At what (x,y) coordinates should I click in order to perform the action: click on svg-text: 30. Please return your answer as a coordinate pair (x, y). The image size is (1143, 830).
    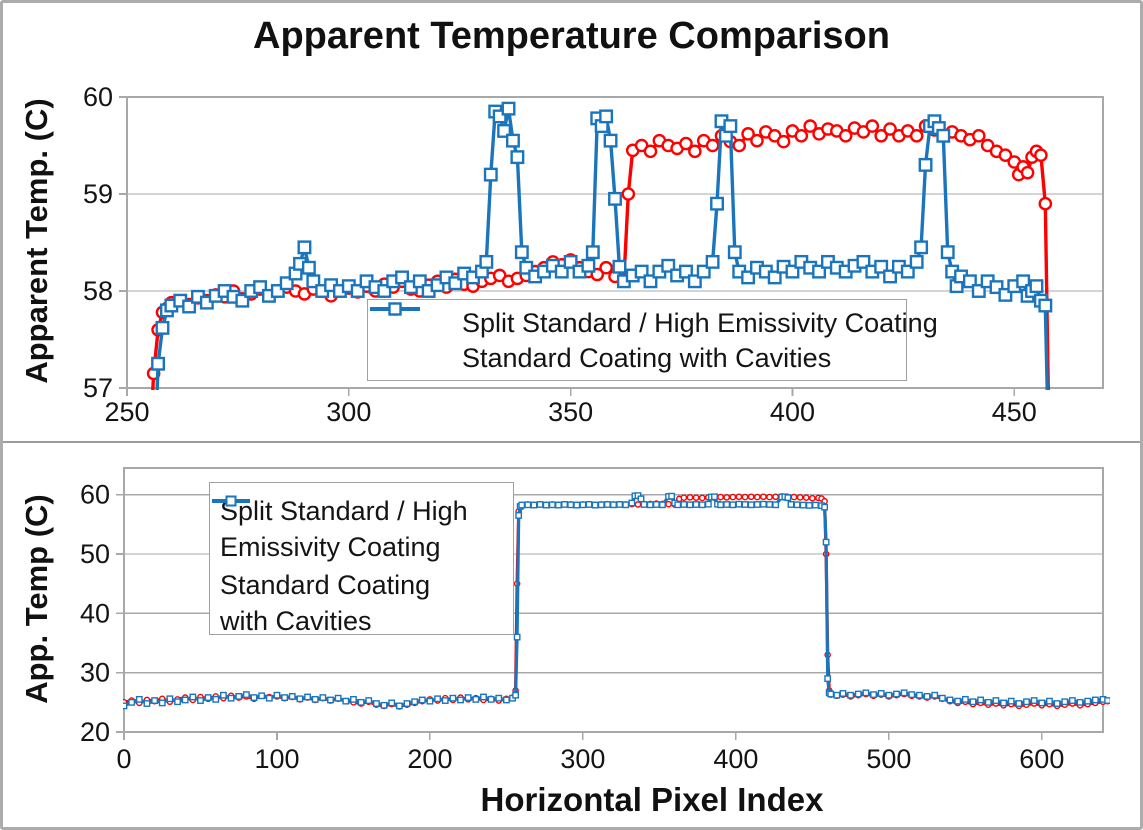
    Looking at the image, I should click on (95, 673).